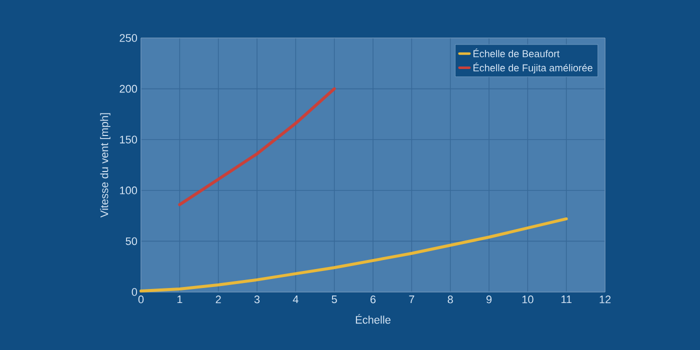 The image size is (700, 350). I want to click on x-tick-label: 10, so click(528, 300).